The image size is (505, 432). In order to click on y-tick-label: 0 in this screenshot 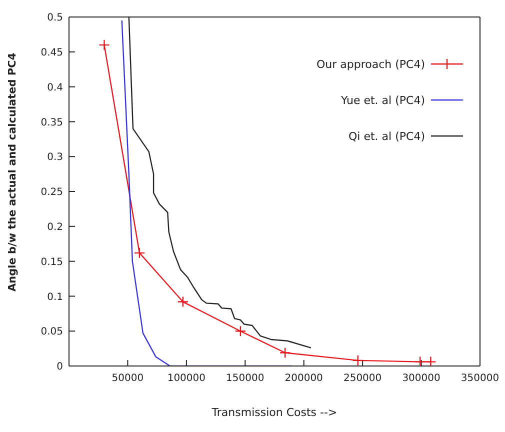, I will do `click(59, 367)`.